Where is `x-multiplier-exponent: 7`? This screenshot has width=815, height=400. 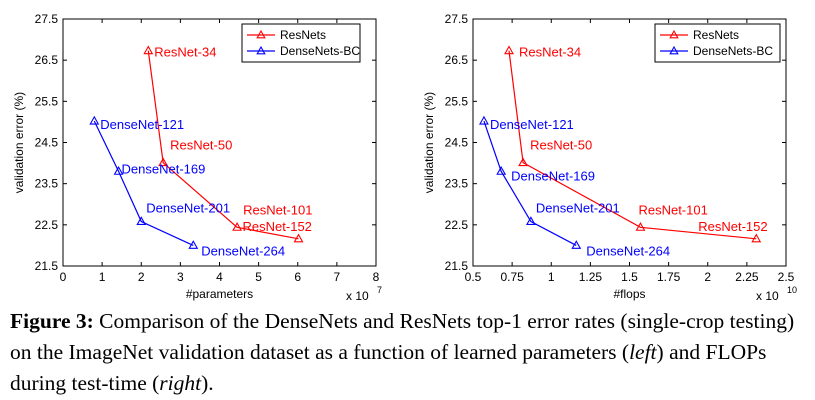
x-multiplier-exponent: 7 is located at coordinates (379, 290).